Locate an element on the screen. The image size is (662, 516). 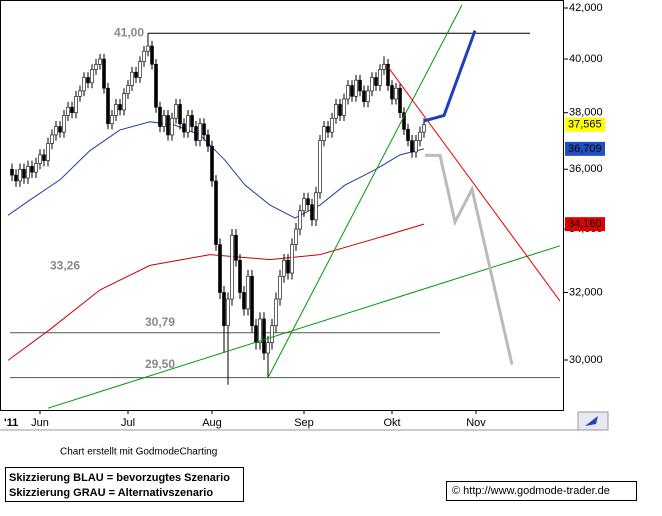
legend-box is located at coordinates (124, 484).